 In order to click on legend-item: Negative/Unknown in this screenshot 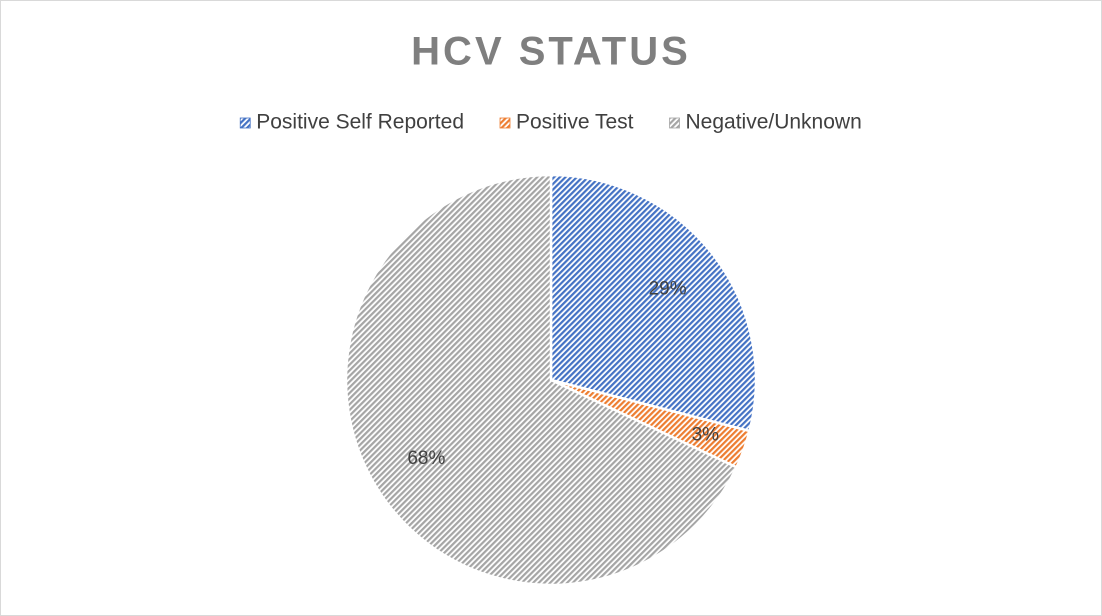, I will do `click(765, 122)`.